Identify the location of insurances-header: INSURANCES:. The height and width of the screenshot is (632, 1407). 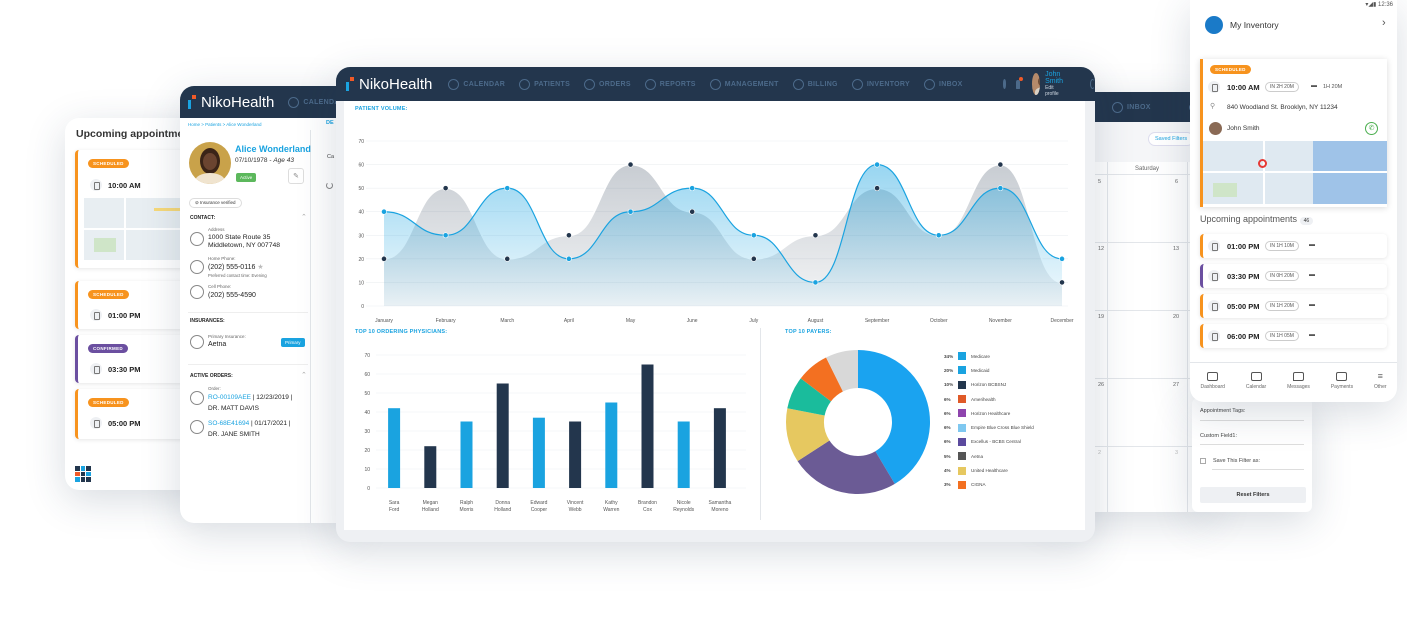
(207, 321).